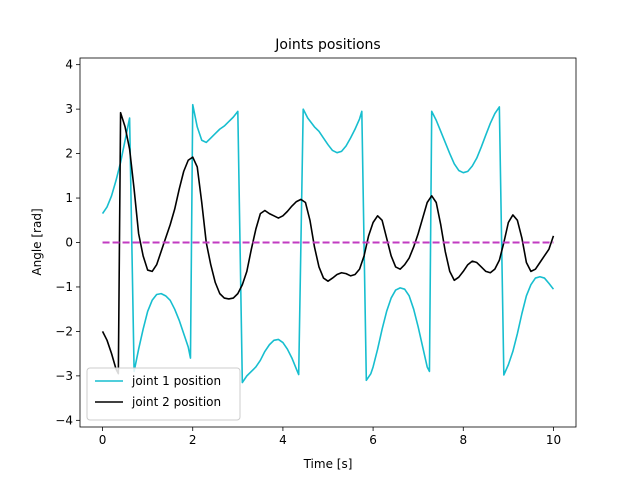 This screenshot has width=640, height=480. Describe the element at coordinates (64, 287) in the screenshot. I see `y-tick-label: −1` at that location.